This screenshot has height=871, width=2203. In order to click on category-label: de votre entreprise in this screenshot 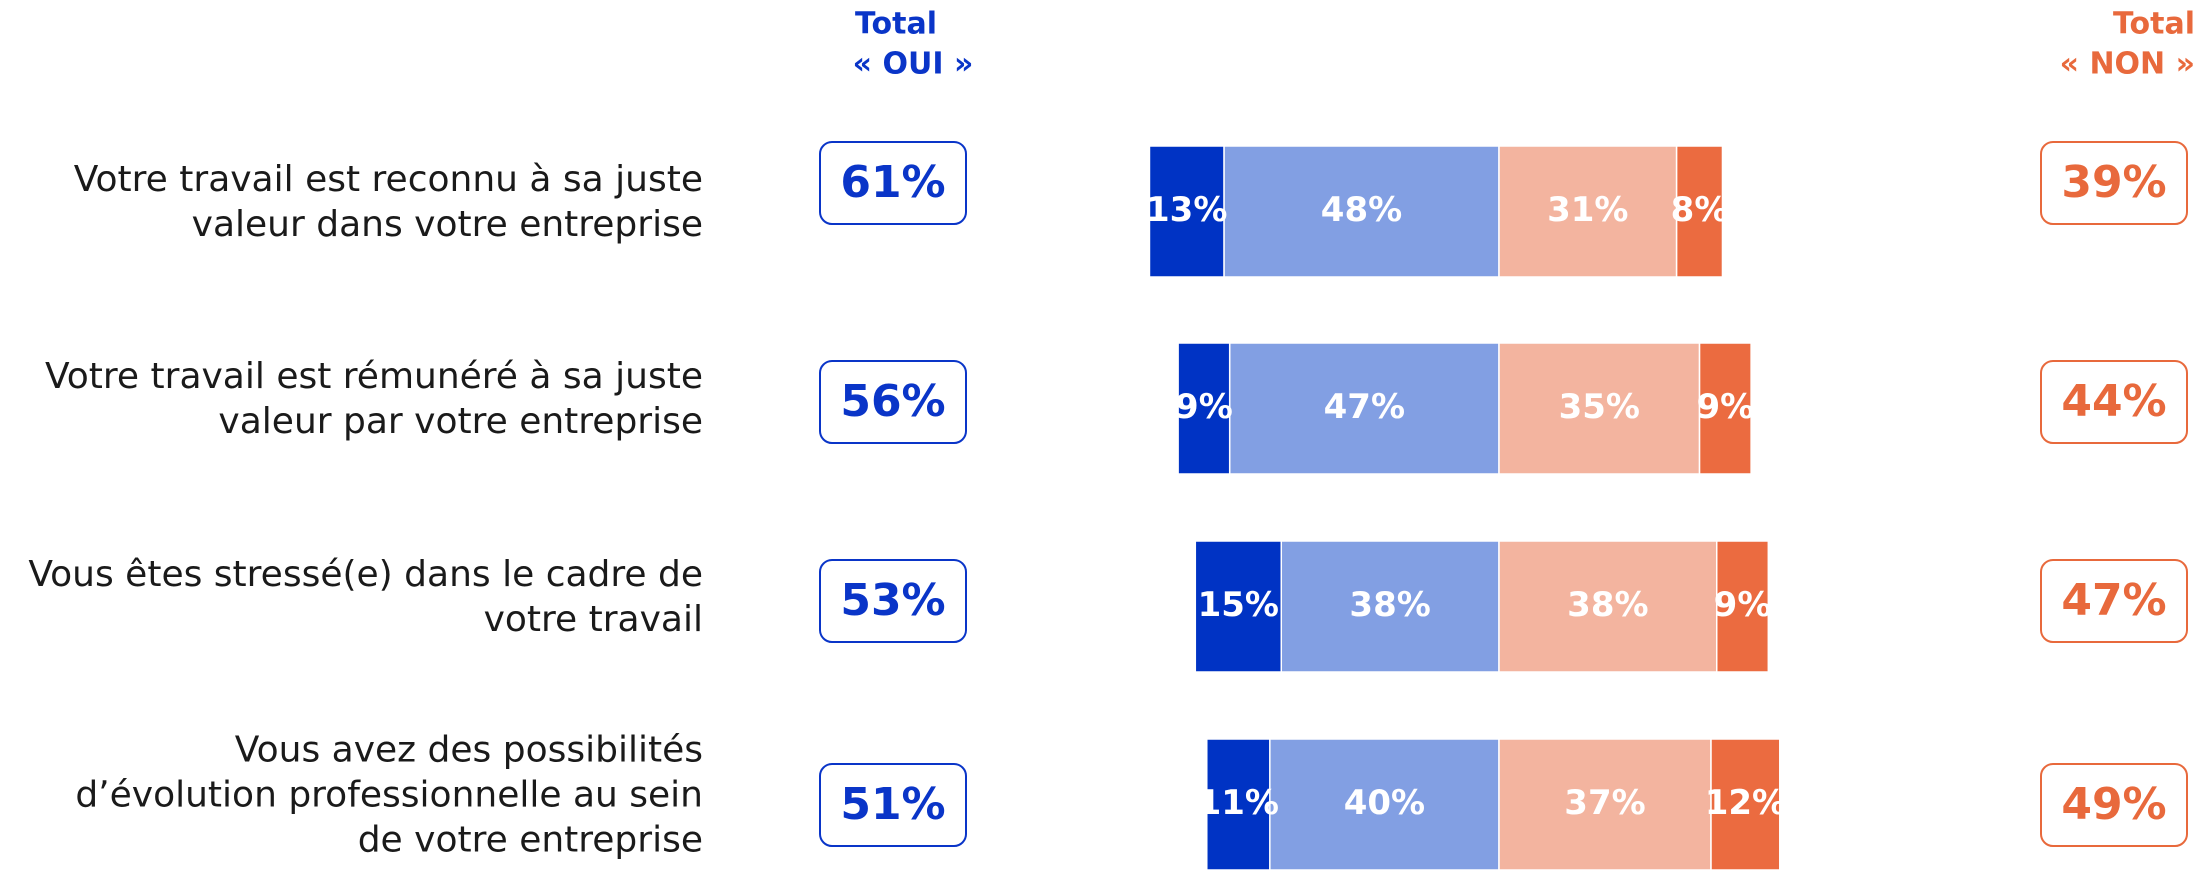, I will do `click(530, 840)`.